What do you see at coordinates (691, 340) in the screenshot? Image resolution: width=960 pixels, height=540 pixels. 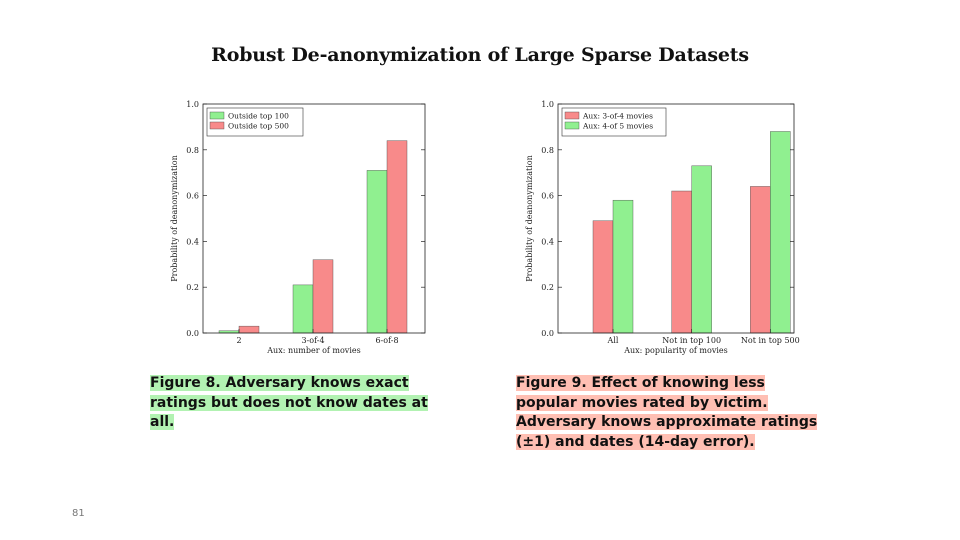 I see `x-tick-label: Not in top 100` at bounding box center [691, 340].